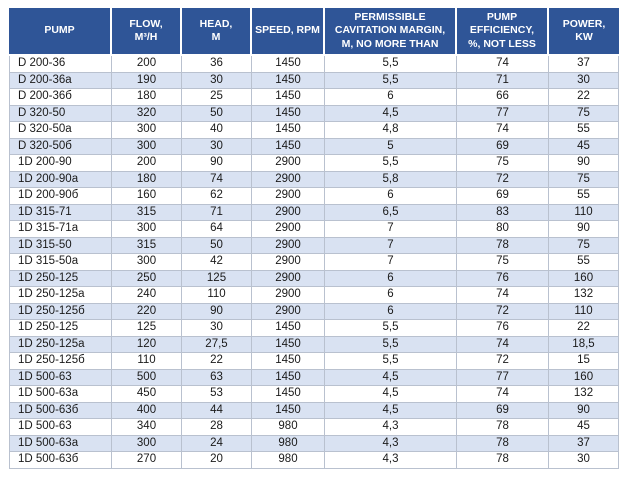  I want to click on header-speed: SPEED, RPM, so click(288, 32).